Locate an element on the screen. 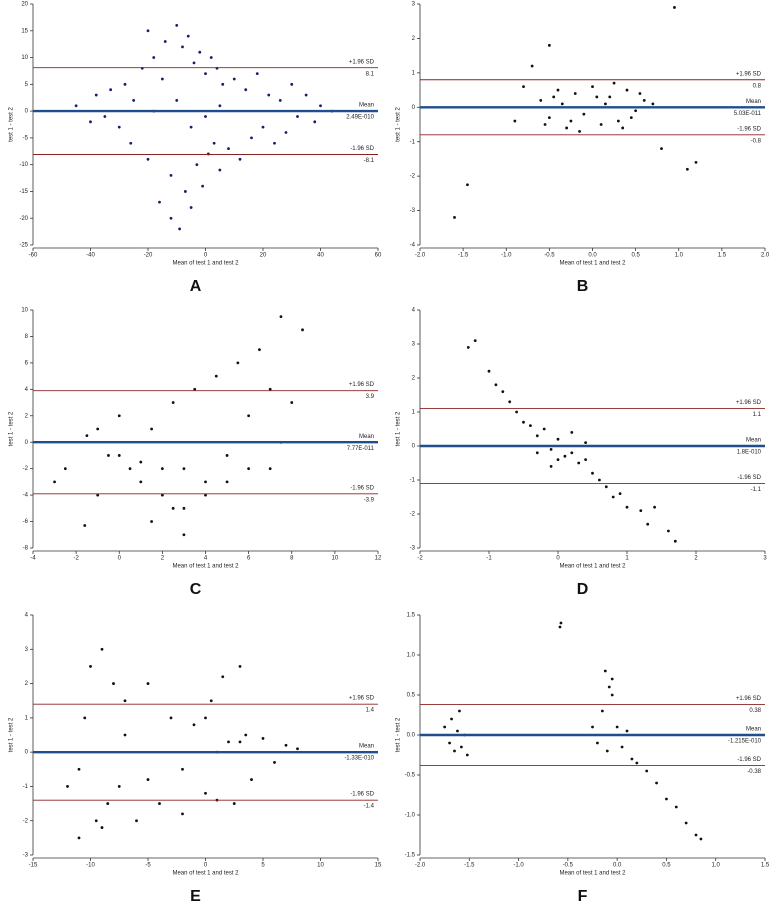 The width and height of the screenshot is (774, 913). panel-label: F is located at coordinates (583, 896).